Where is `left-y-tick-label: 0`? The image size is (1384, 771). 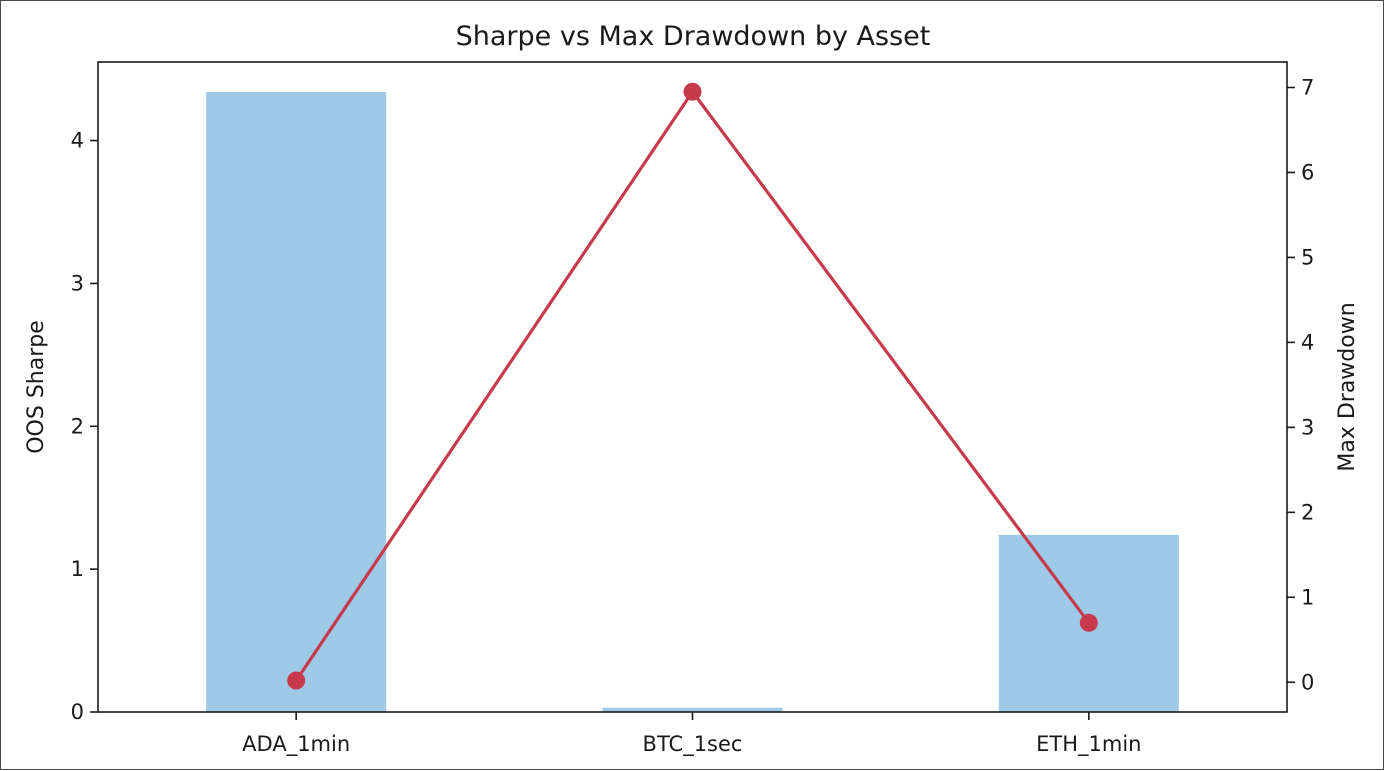 left-y-tick-label: 0 is located at coordinates (77, 712).